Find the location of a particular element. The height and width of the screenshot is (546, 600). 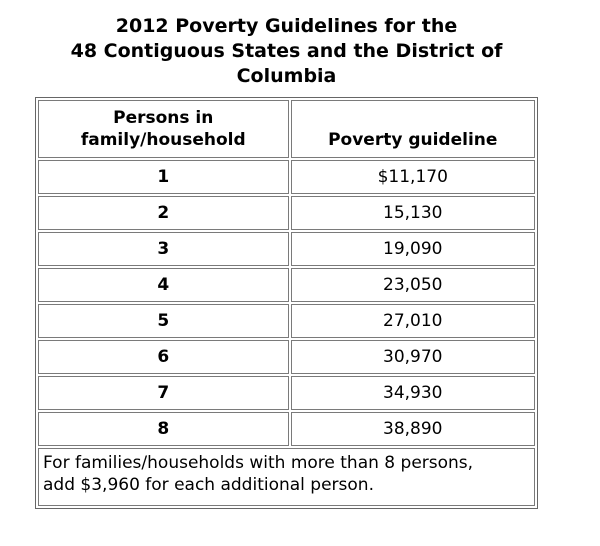

table-row: 4 23,050 is located at coordinates (286, 285).